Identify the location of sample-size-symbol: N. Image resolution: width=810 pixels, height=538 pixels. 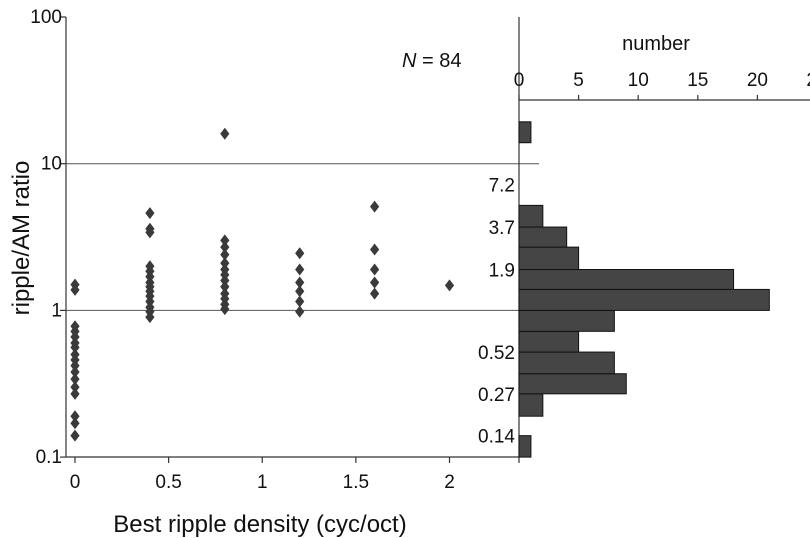
(409, 61).